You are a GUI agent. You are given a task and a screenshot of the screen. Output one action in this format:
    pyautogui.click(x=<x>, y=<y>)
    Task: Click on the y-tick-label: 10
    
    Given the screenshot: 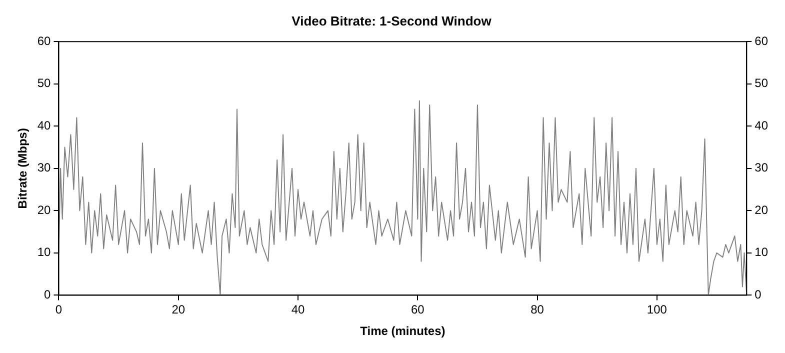 What is the action you would take?
    pyautogui.click(x=44, y=252)
    